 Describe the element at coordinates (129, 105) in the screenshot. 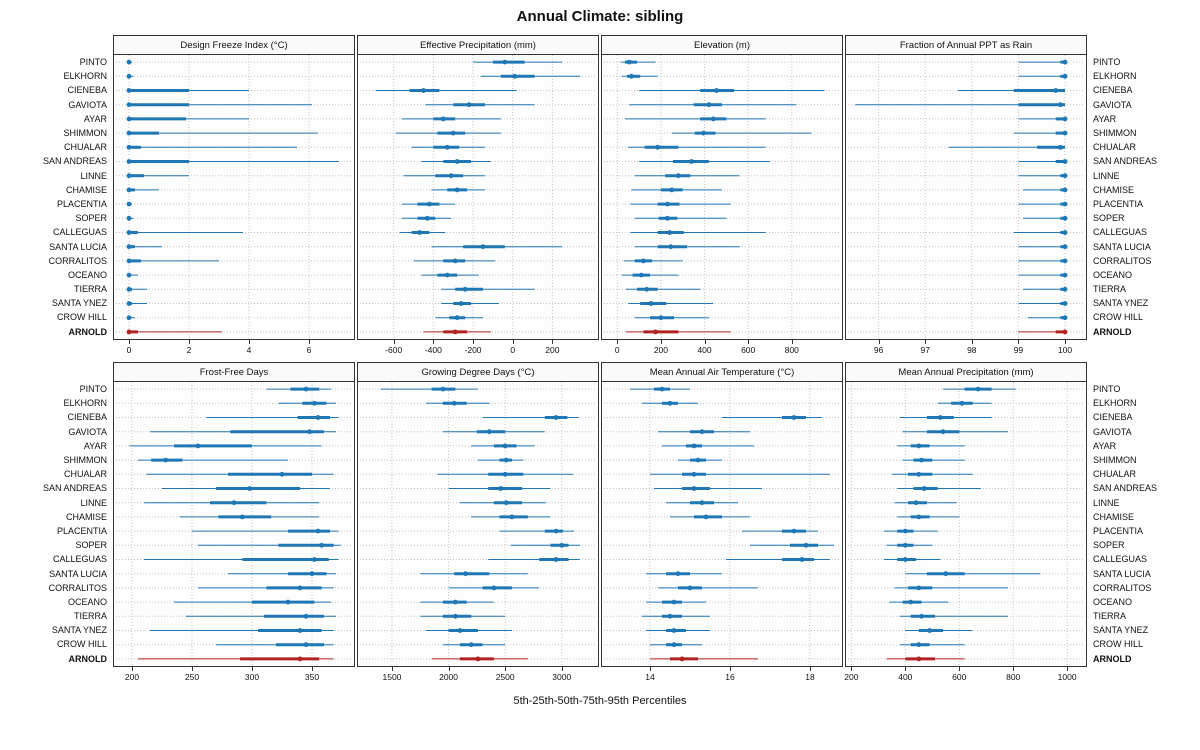

I see `median-dot-gaviota` at that location.